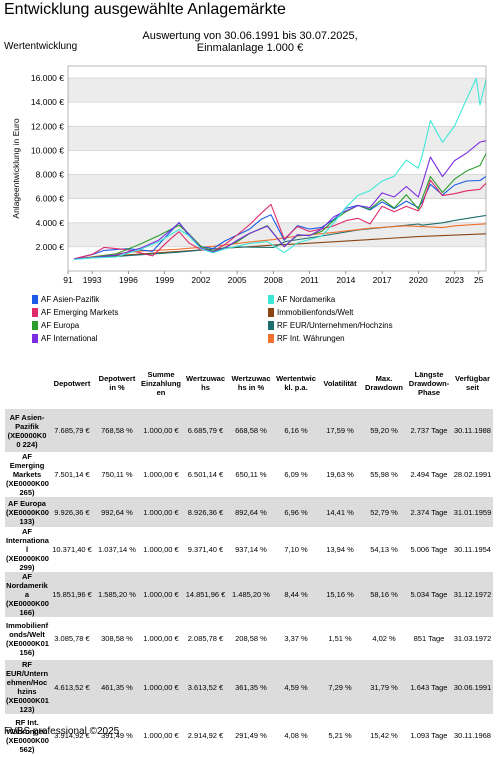 This screenshot has width=500, height=757. Describe the element at coordinates (429, 430) in the screenshot. I see `table-cell: 2.737 Tage` at that location.